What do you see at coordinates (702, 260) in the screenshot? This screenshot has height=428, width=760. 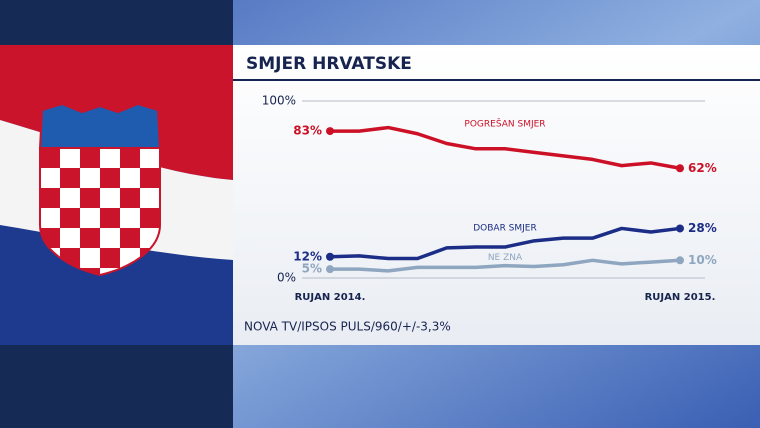 I see `value-label: 10%` at bounding box center [702, 260].